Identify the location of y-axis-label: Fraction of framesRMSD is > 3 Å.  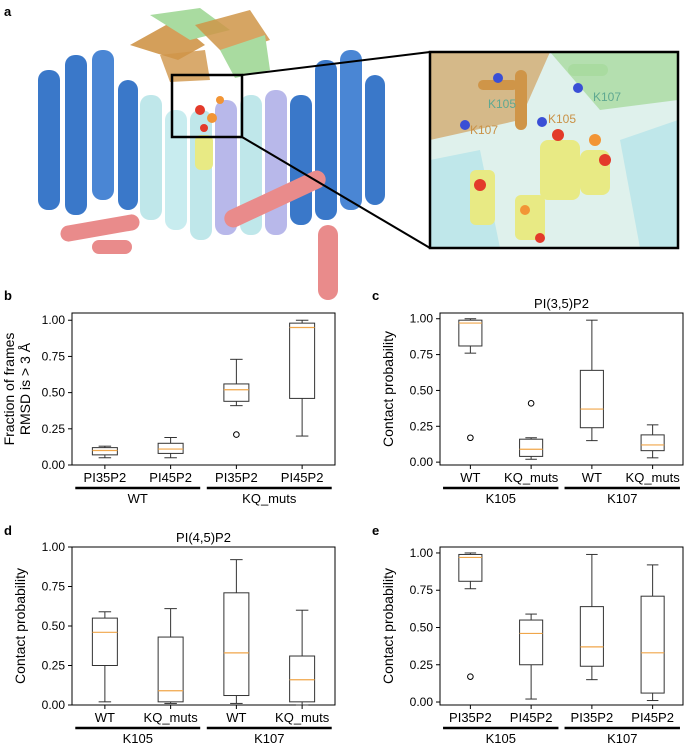
(17, 389).